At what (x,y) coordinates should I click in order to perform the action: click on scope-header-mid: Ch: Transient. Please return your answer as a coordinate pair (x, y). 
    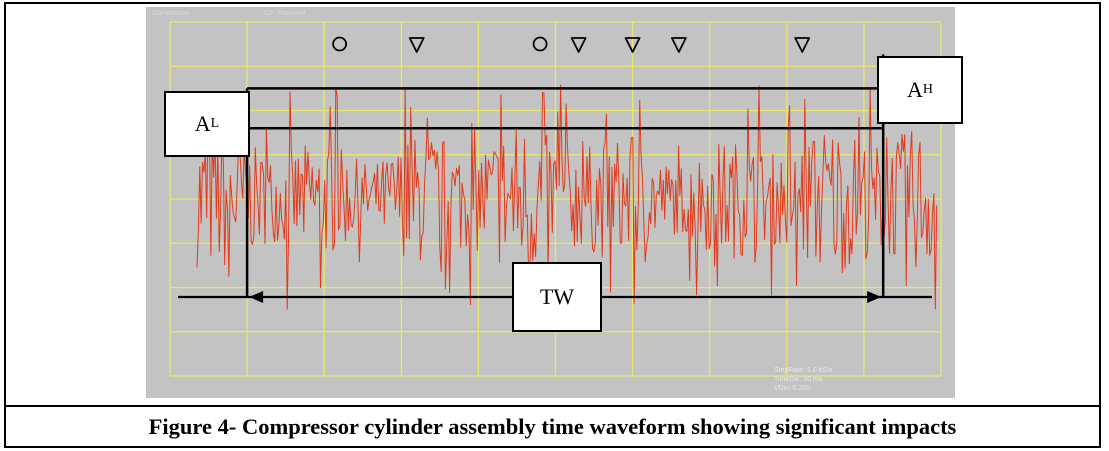
    Looking at the image, I should click on (285, 13).